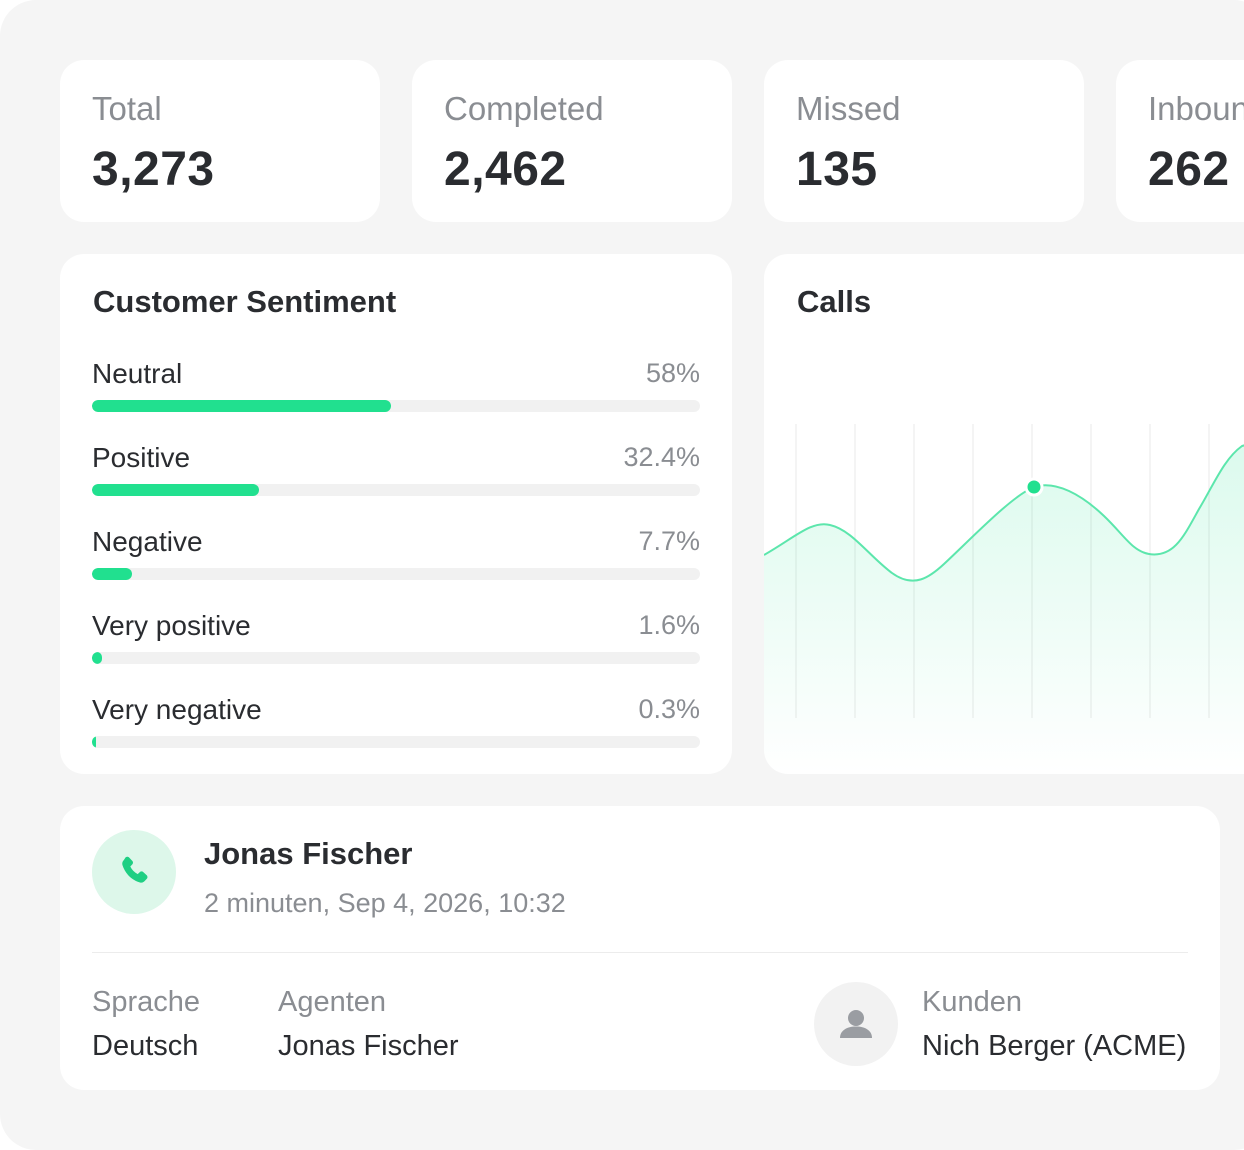  What do you see at coordinates (396, 724) in the screenshot?
I see `sentiment-row: Very negative 0.3%` at bounding box center [396, 724].